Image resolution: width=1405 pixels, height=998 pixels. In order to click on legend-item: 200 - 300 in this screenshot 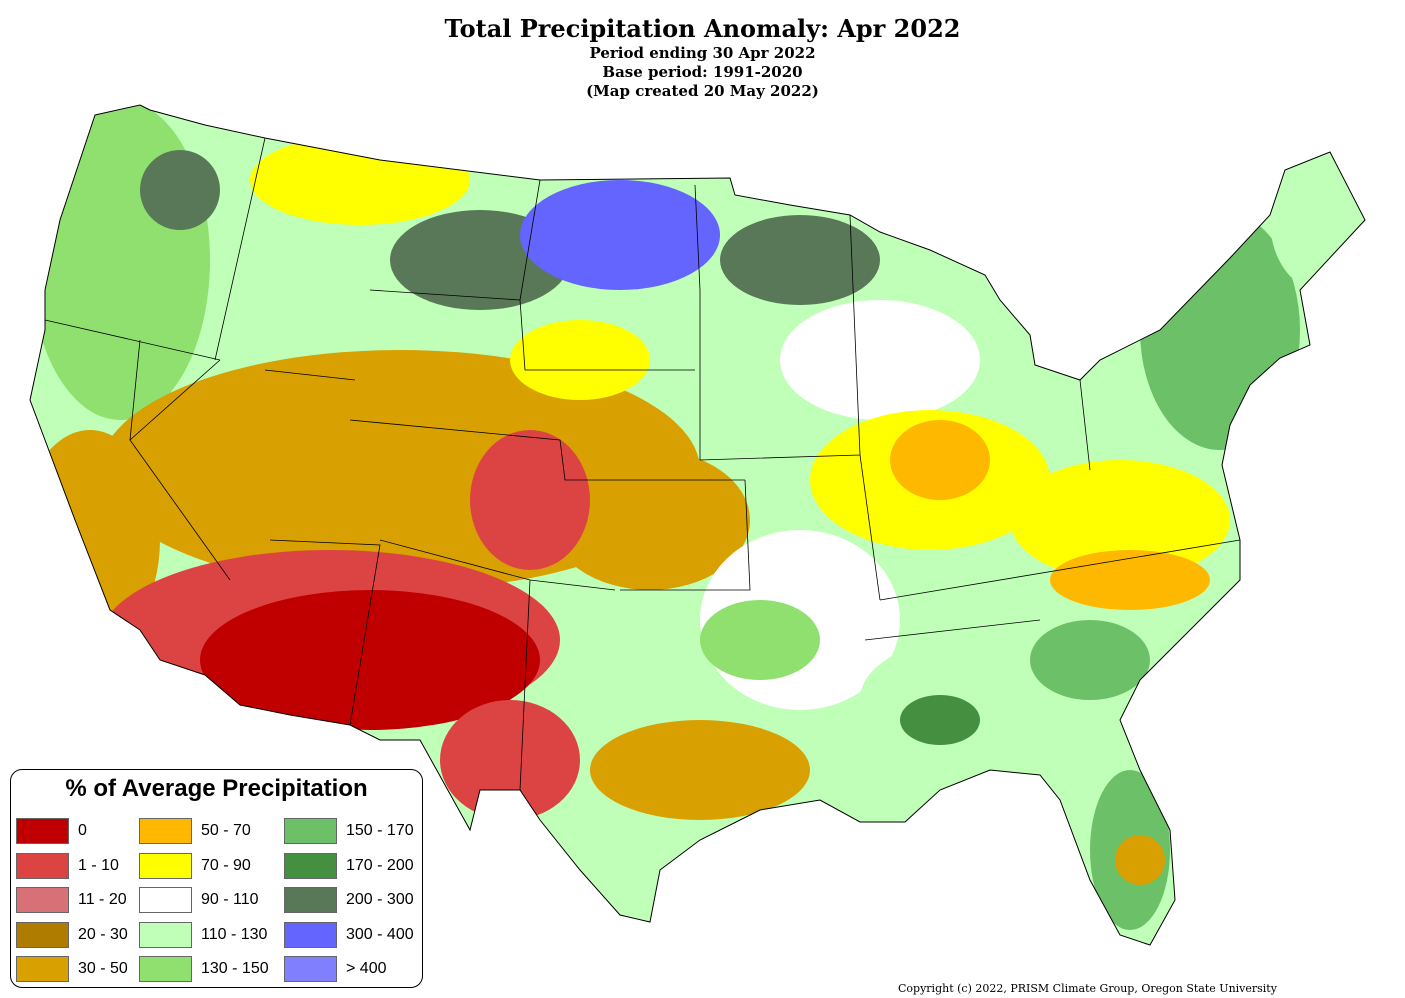, I will do `click(349, 900)`.